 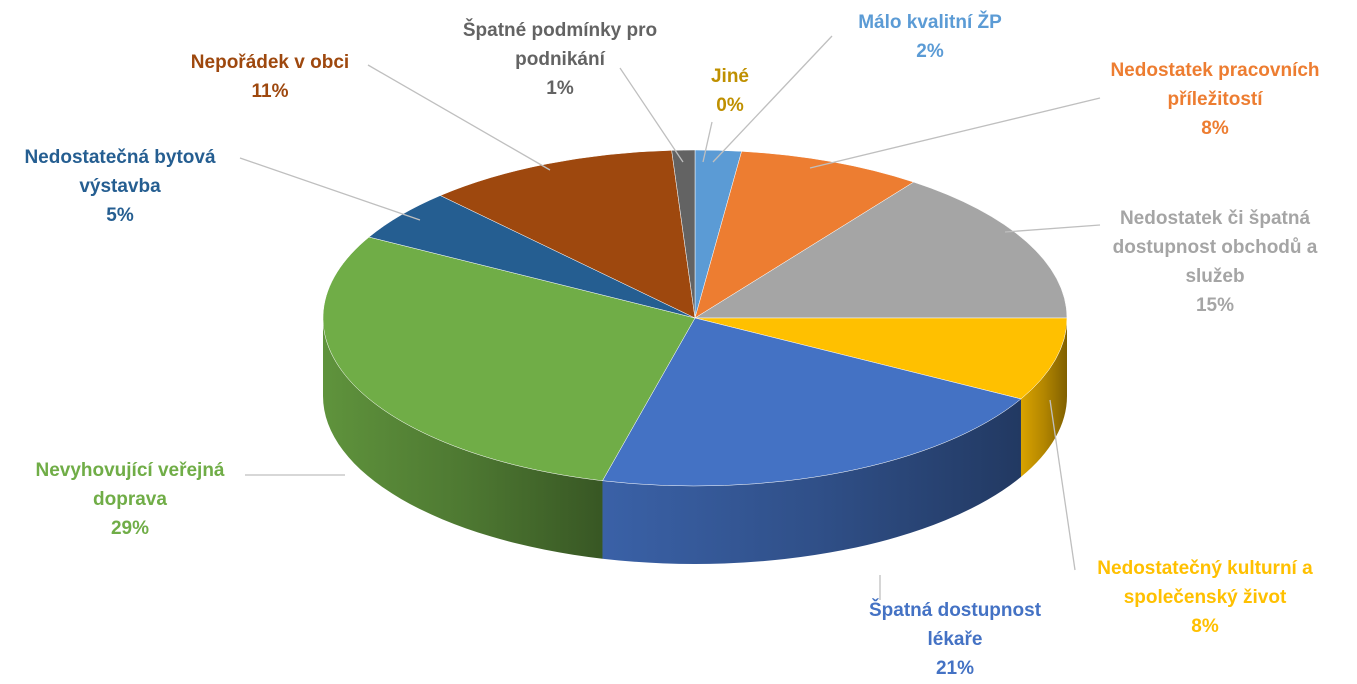 I want to click on slice-label: Málo kvalitní ŽP, so click(x=930, y=22).